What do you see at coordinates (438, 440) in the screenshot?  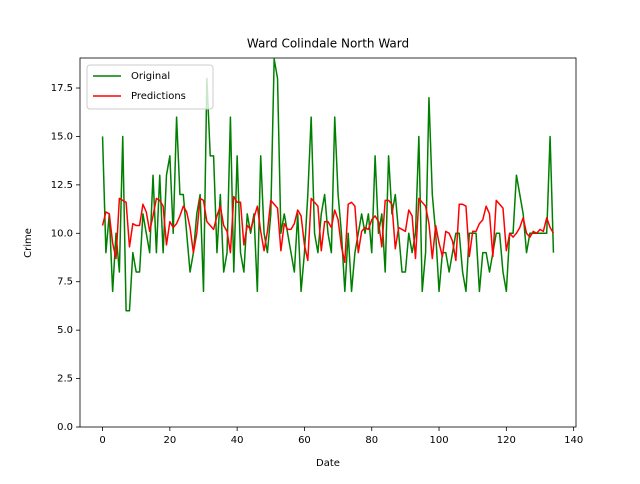 I see `x-tick-label: 100` at bounding box center [438, 440].